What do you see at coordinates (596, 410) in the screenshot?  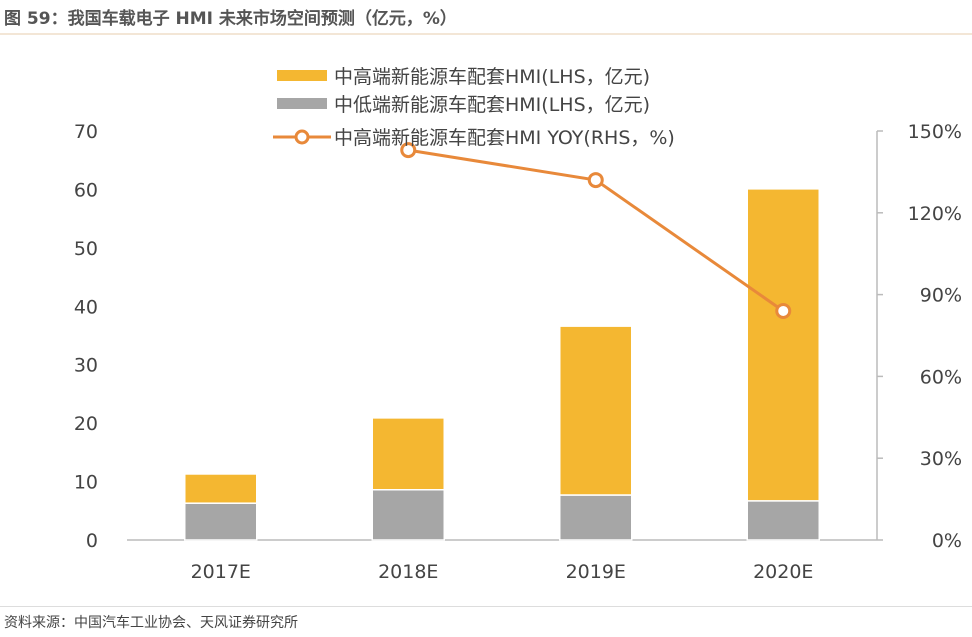 I see `bar-mid-high-2019E` at bounding box center [596, 410].